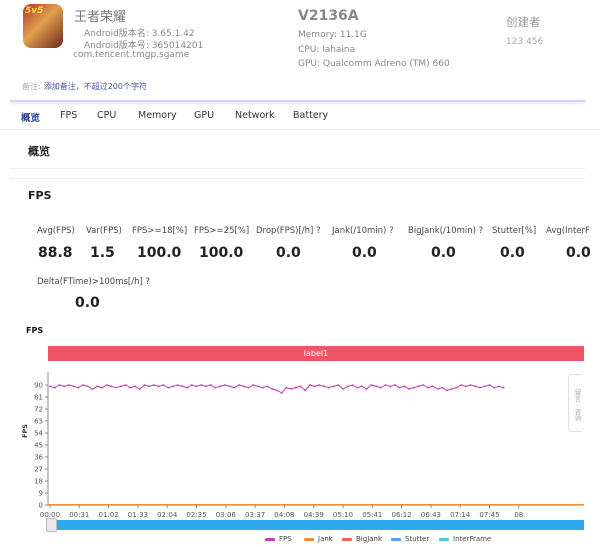 The width and height of the screenshot is (600, 547). What do you see at coordinates (204, 115) in the screenshot?
I see `tab-gpu: GPU` at bounding box center [204, 115].